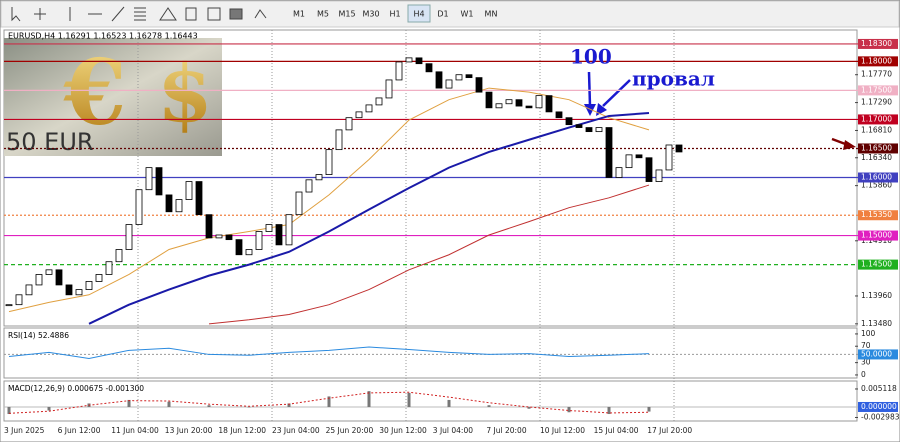 This screenshot has height=446, width=900. Describe the element at coordinates (878, 406) in the screenshot. I see `macd-level-box` at that location.